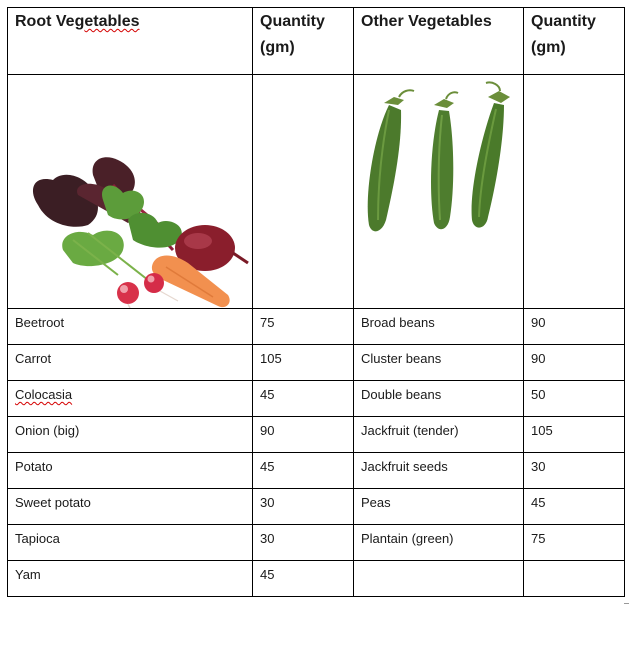 The width and height of the screenshot is (634, 665). I want to click on other-quantity-cell, so click(574, 578).